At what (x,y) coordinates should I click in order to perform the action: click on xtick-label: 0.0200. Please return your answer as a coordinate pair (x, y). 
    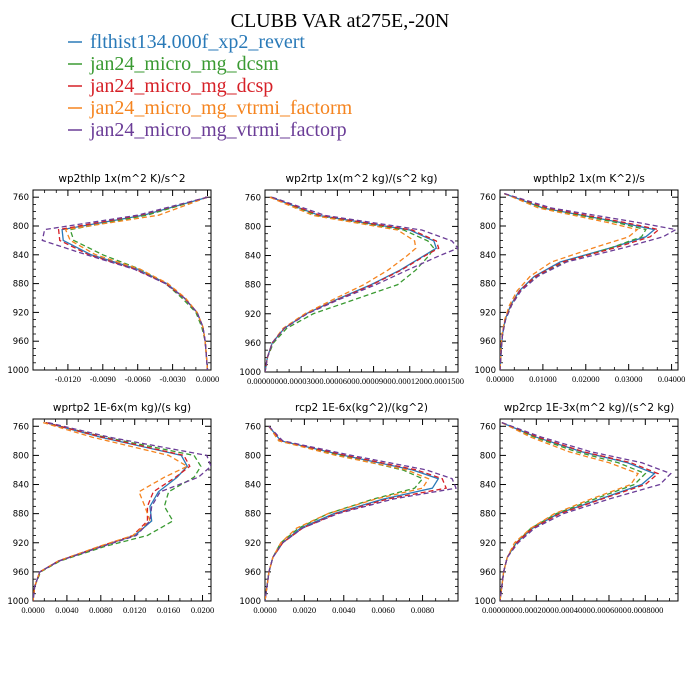
    Looking at the image, I should click on (202, 610).